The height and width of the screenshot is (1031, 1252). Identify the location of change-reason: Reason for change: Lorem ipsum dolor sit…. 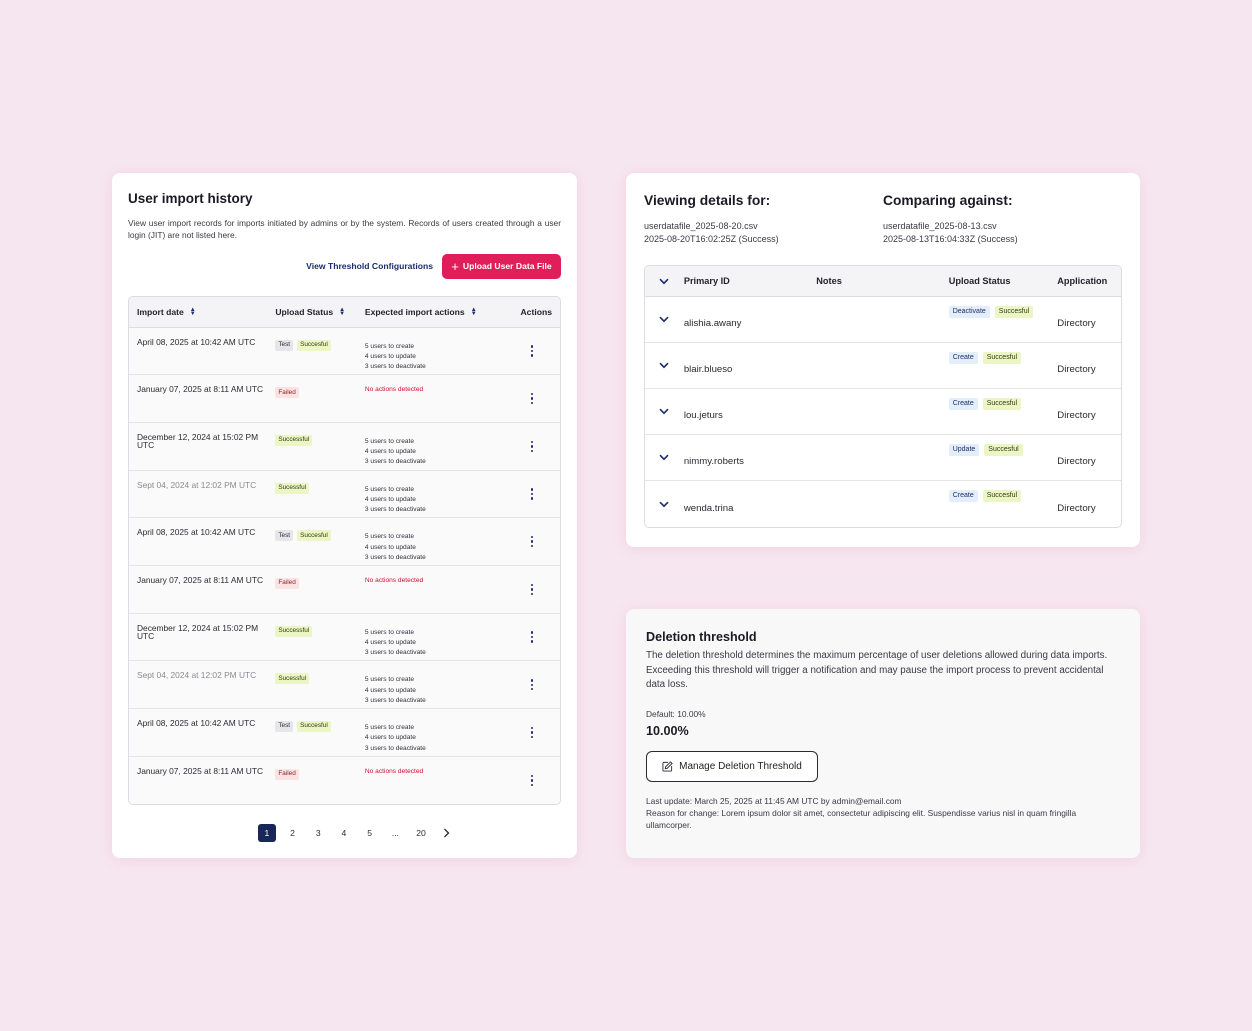
(861, 819).